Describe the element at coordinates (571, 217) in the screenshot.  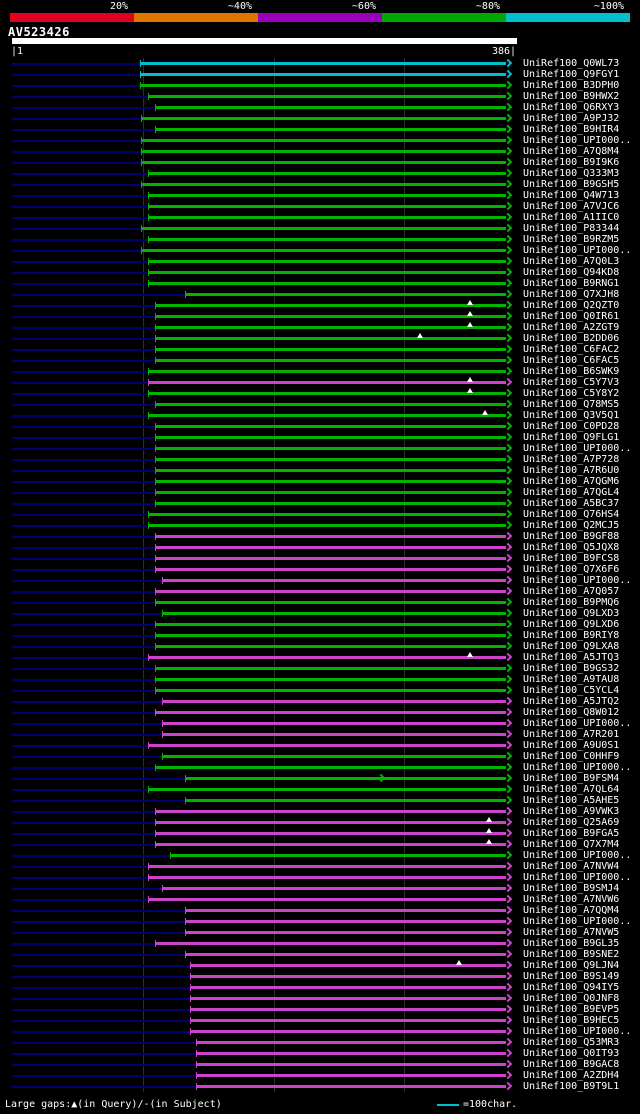
I see `hit-label: UniRef100_A1IIC0` at that location.